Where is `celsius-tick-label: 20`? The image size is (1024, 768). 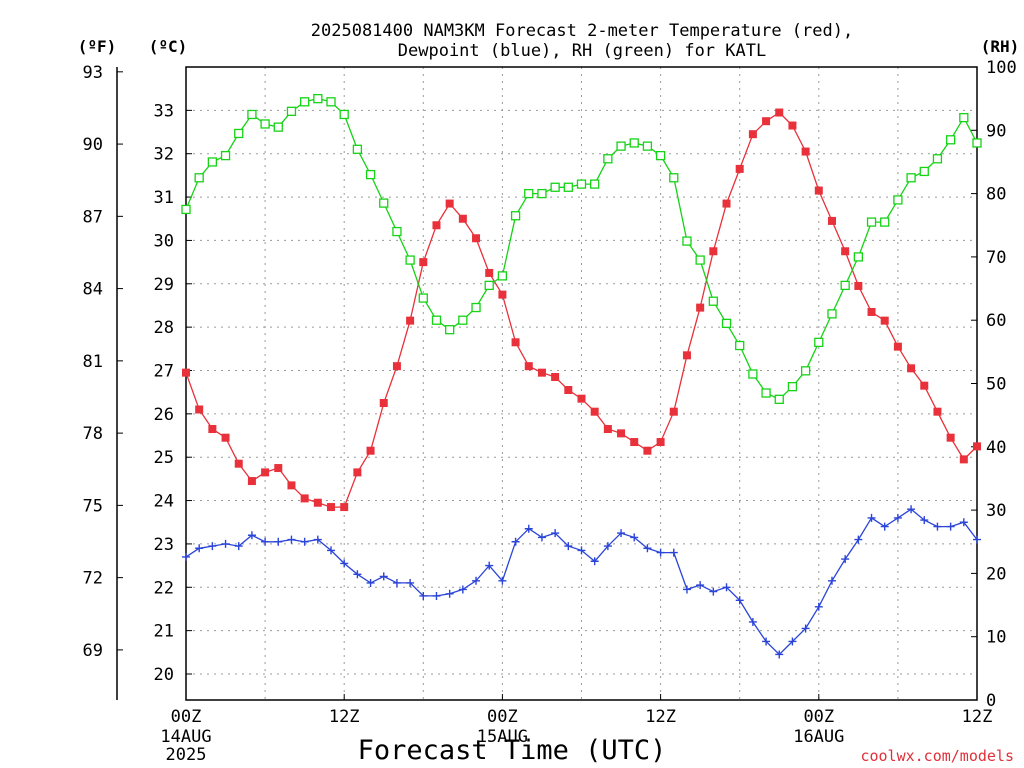 celsius-tick-label: 20 is located at coordinates (164, 675).